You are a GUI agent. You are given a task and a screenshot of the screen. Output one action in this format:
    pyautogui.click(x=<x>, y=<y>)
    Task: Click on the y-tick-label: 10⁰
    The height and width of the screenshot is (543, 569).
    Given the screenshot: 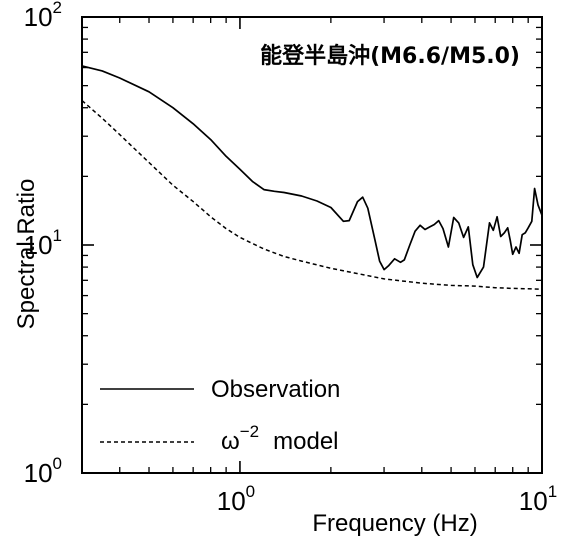 What is the action you would take?
    pyautogui.click(x=43, y=471)
    